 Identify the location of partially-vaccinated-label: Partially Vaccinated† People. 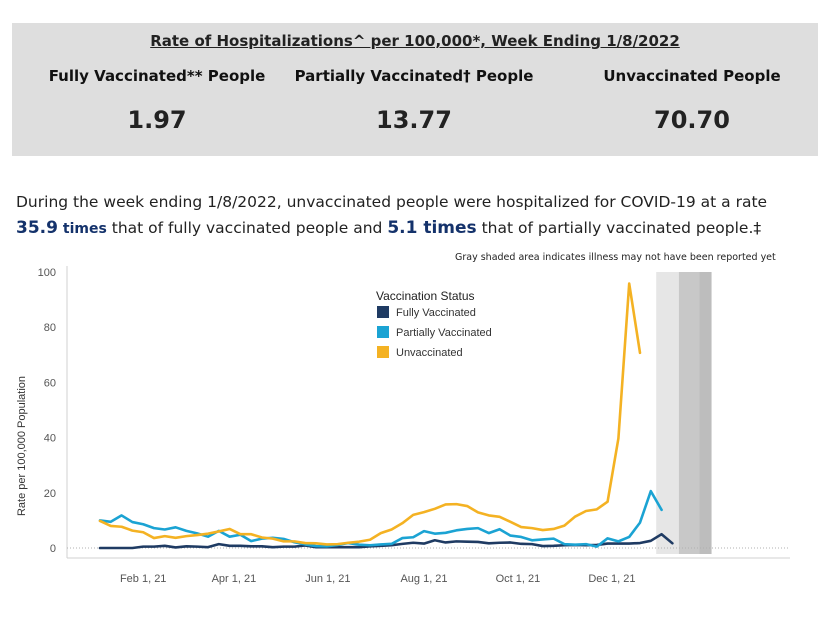
(414, 76).